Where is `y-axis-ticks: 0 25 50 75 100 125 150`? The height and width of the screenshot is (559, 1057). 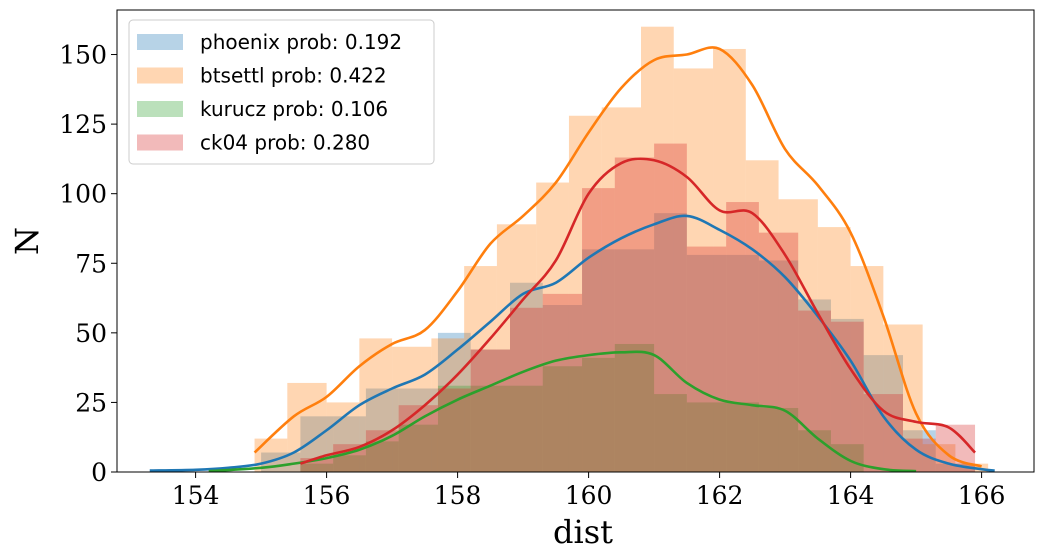
y-axis-ticks: 0 25 50 75 100 125 150 is located at coordinates (88, 264).